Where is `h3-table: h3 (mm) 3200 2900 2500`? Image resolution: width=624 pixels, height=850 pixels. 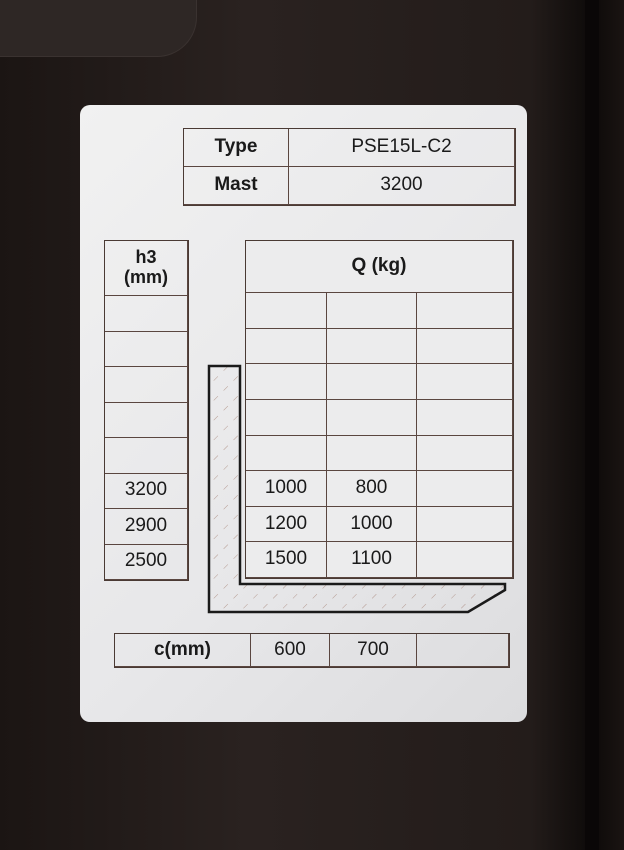 h3-table: h3 (mm) 3200 2900 2500 is located at coordinates (146, 410).